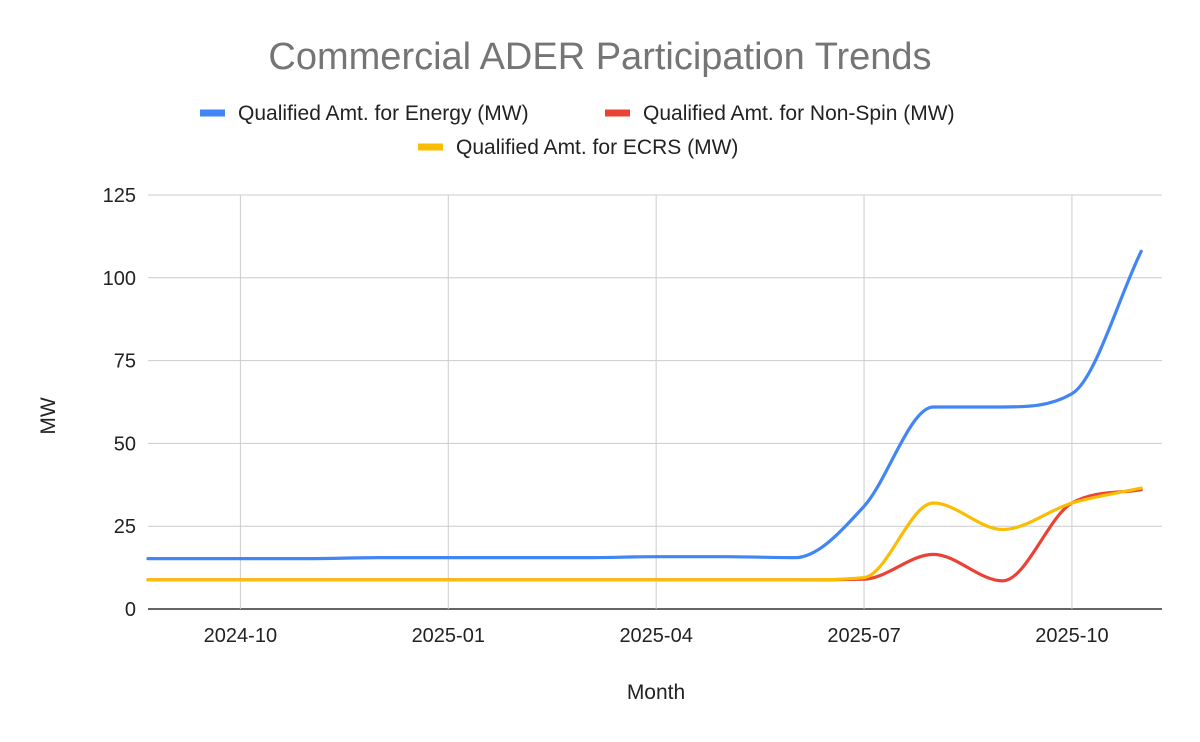 This screenshot has height=742, width=1200. I want to click on x-tick-label: 2025-07, so click(863, 636).